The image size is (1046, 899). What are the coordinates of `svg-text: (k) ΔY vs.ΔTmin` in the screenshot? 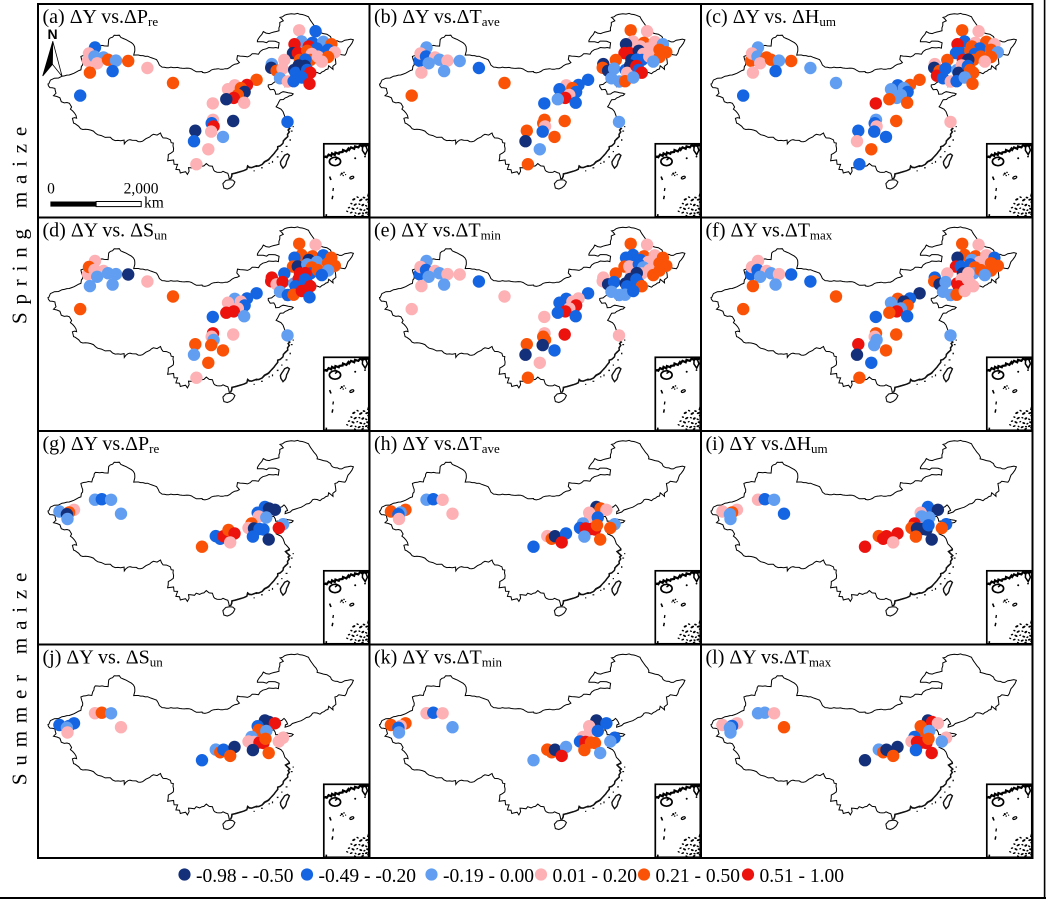 It's located at (438, 658).